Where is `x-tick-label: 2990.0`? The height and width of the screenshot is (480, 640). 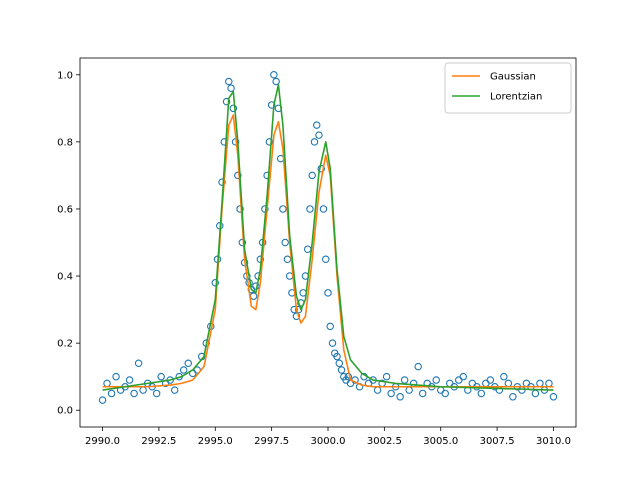
x-tick-label: 2990.0 is located at coordinates (102, 441).